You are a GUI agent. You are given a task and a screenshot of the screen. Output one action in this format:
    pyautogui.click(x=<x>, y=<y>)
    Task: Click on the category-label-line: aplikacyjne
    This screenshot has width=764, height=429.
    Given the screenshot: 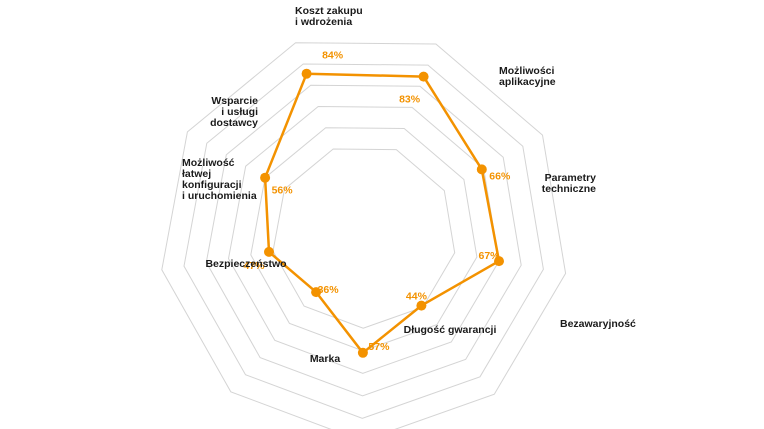 What is the action you would take?
    pyautogui.click(x=527, y=82)
    